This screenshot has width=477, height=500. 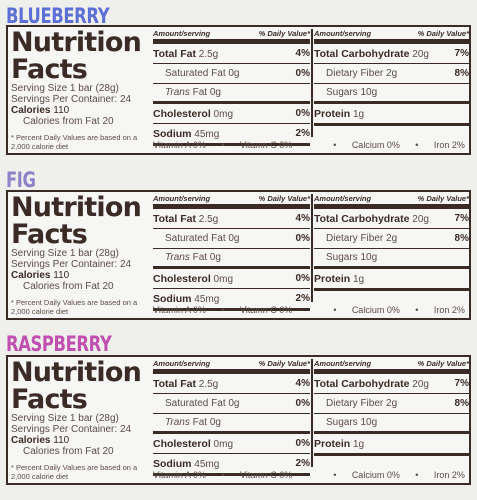 What do you see at coordinates (369, 422) in the screenshot?
I see `sugars-value: 10g` at bounding box center [369, 422].